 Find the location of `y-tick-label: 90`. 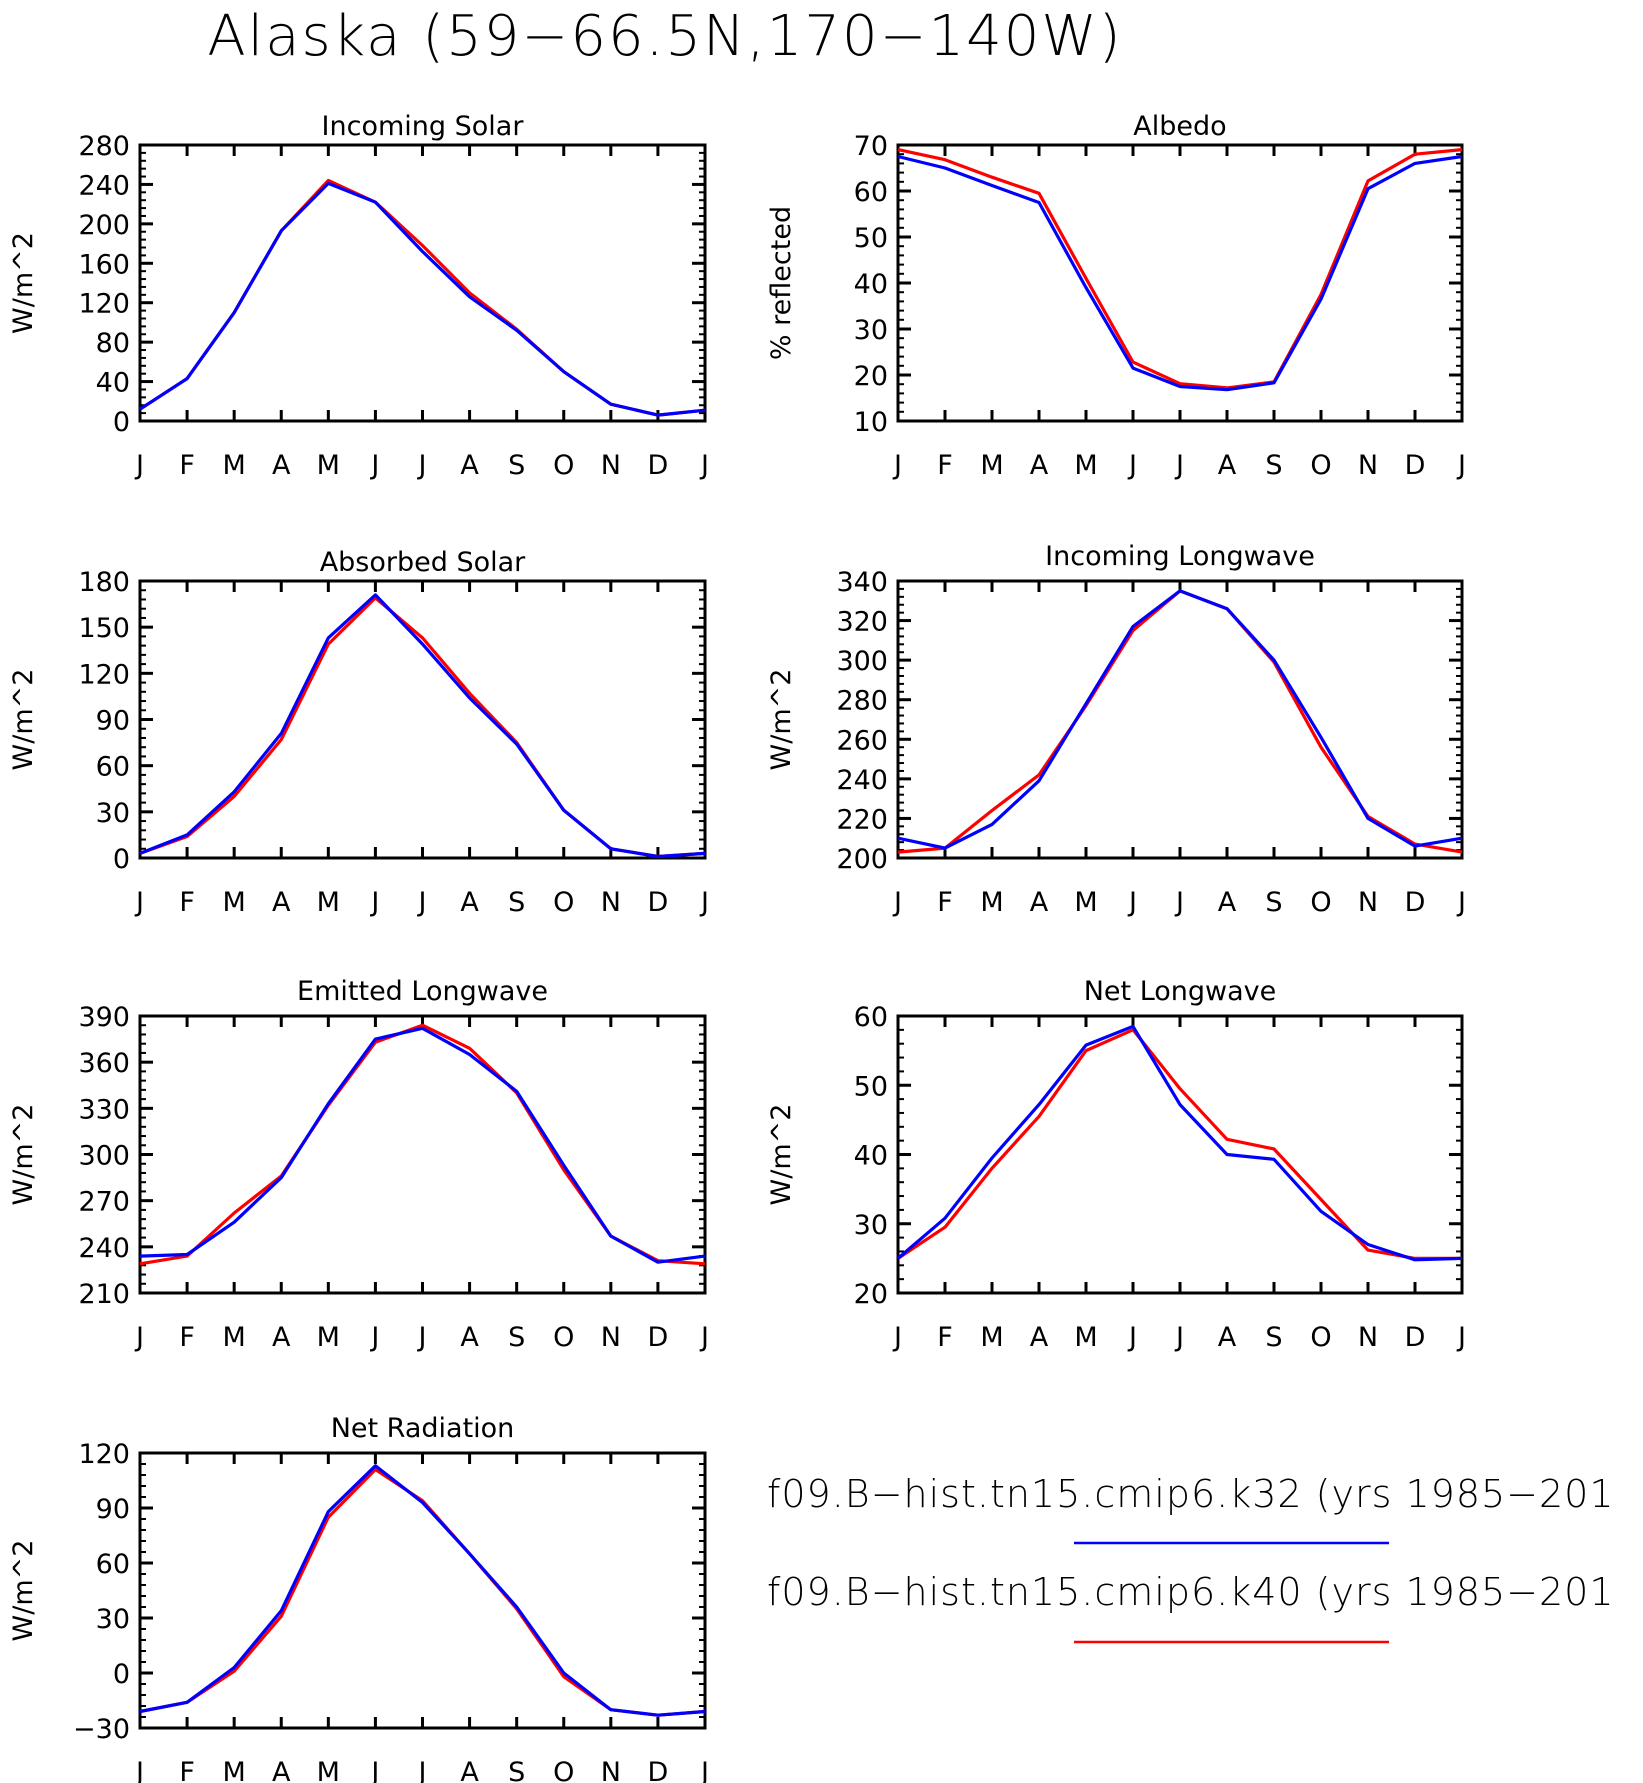

y-tick-label: 90 is located at coordinates (113, 721).